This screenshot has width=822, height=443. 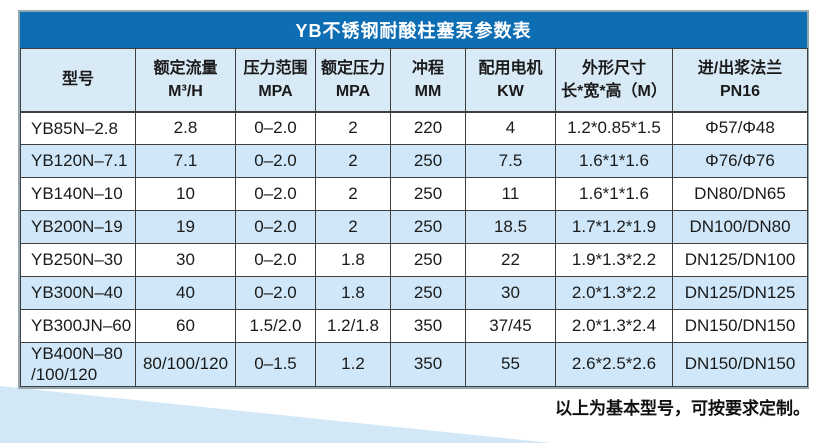 I want to click on value-cell: 80/100/120, so click(x=185, y=364).